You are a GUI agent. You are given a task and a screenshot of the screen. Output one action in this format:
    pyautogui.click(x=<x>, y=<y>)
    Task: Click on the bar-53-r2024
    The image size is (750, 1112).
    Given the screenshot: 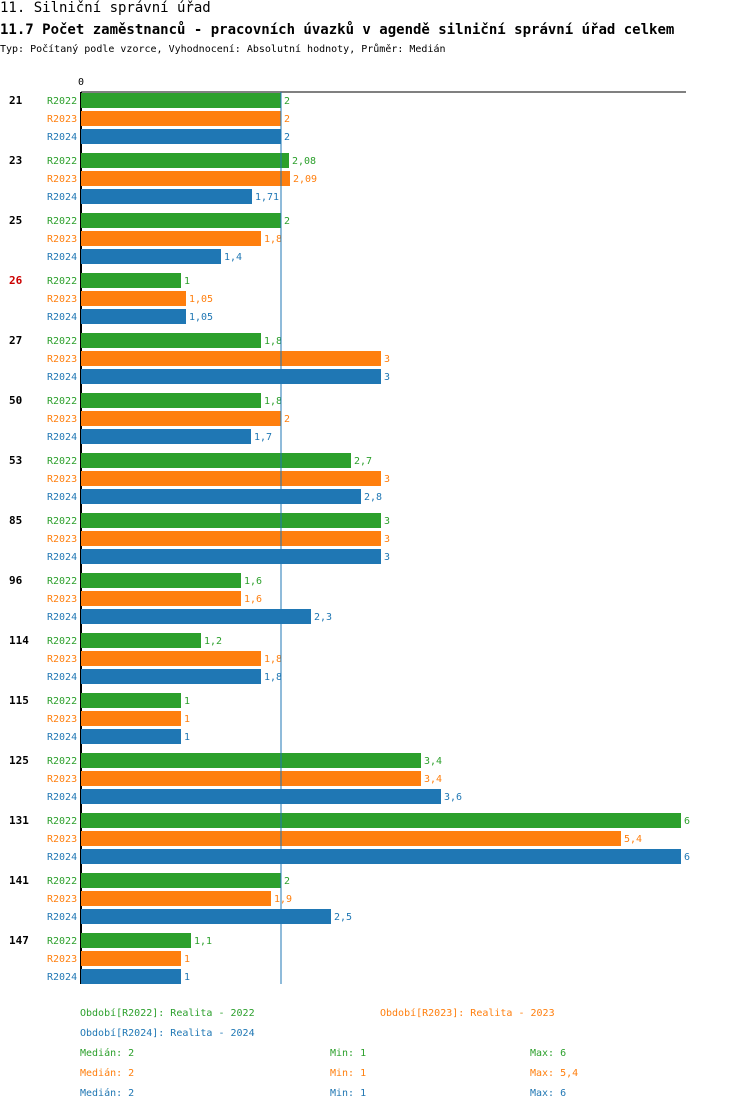 What is the action you would take?
    pyautogui.click(x=221, y=496)
    